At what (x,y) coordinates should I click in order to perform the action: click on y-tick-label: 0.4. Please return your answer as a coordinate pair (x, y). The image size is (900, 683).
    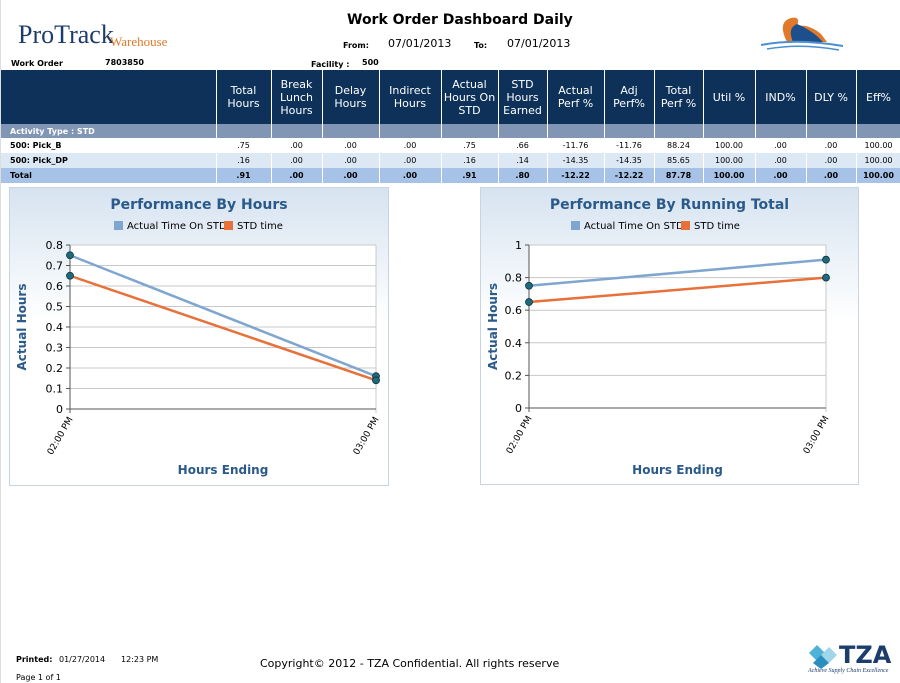
    Looking at the image, I should click on (514, 343).